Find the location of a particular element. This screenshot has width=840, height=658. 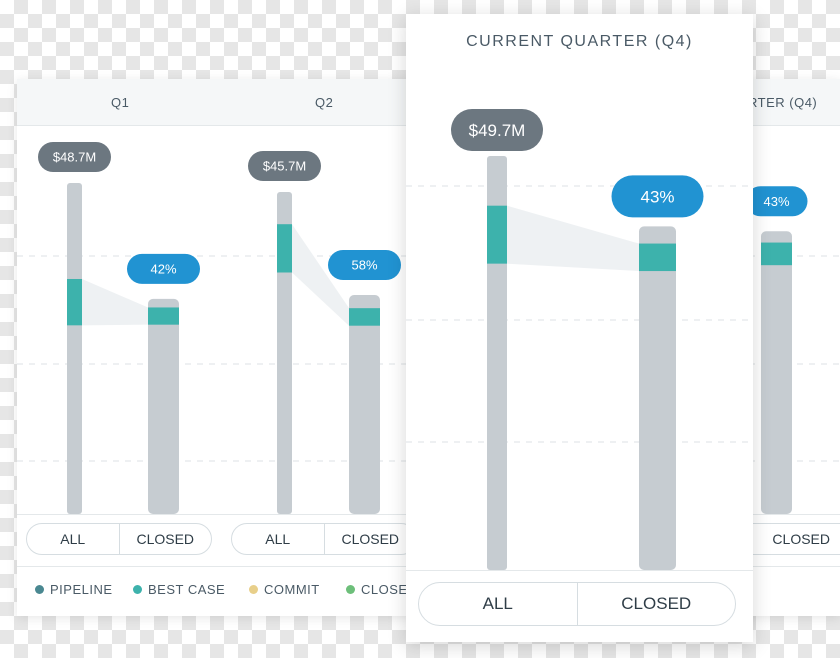

current-quarter-title: CURRENT QUARTER (Q4) is located at coordinates (579, 41).